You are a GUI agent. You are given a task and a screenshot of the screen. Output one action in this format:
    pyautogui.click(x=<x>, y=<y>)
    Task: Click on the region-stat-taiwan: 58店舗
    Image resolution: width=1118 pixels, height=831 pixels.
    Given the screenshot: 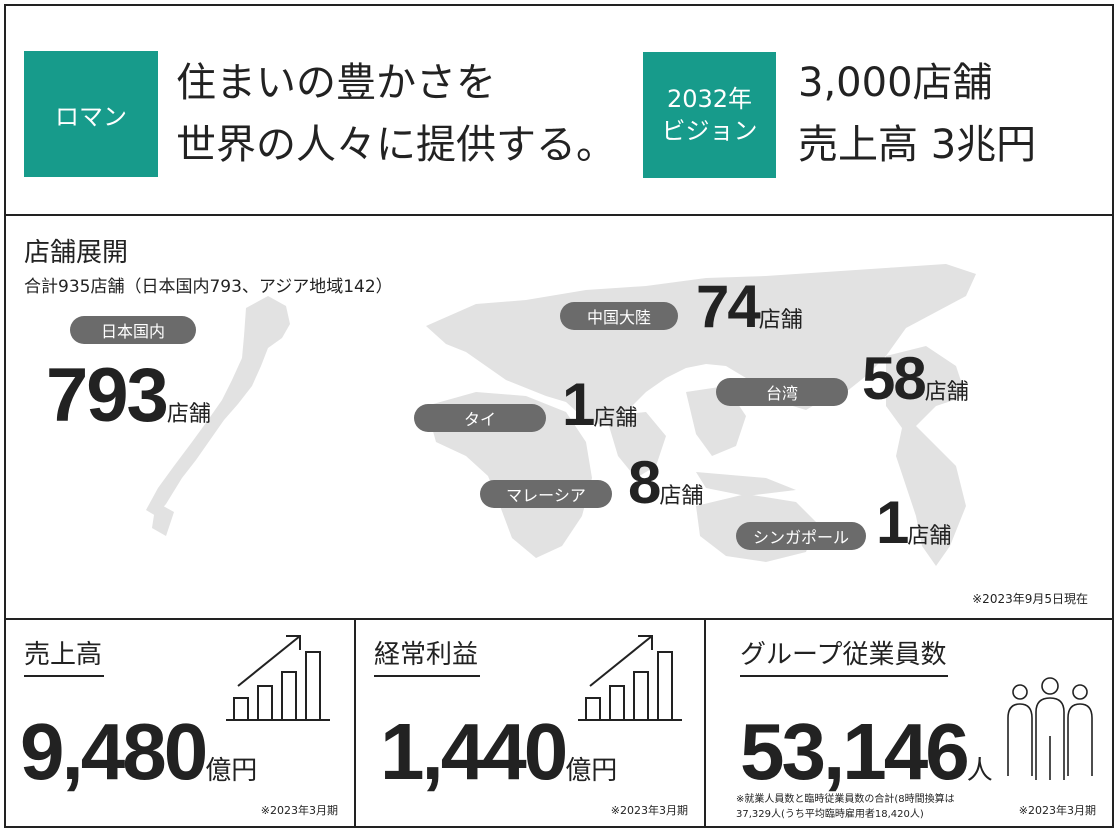 What is the action you would take?
    pyautogui.click(x=915, y=378)
    